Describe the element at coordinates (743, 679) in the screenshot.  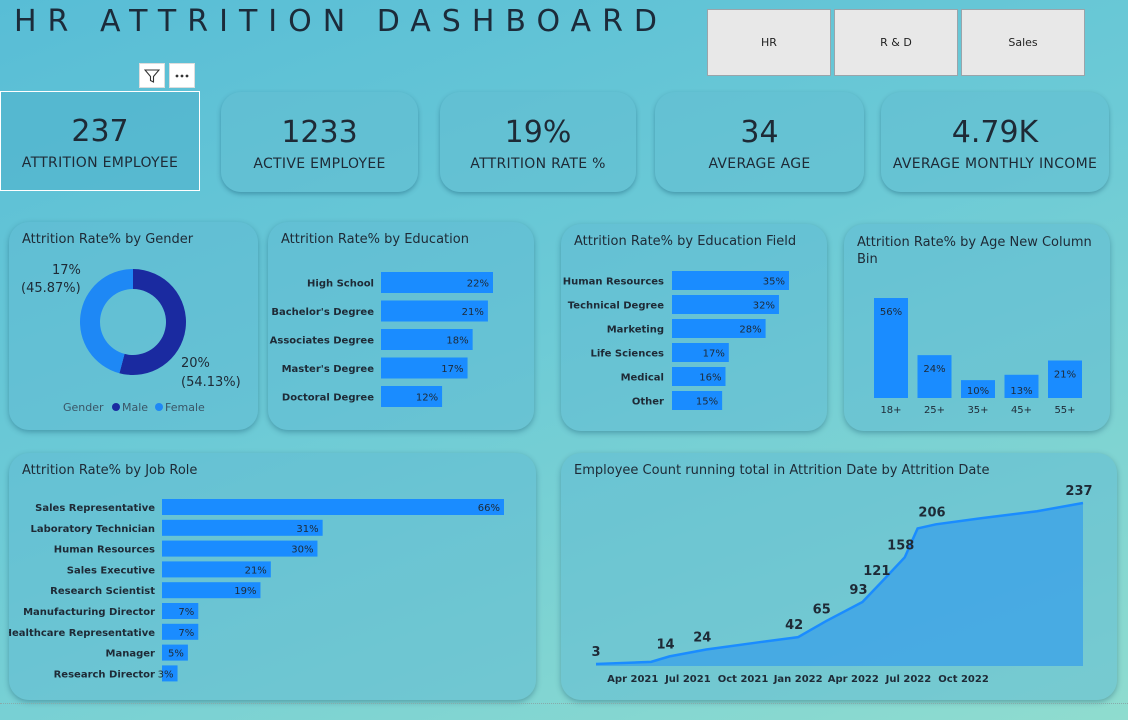
I see `axis-tick-label: Oct 2021` at that location.